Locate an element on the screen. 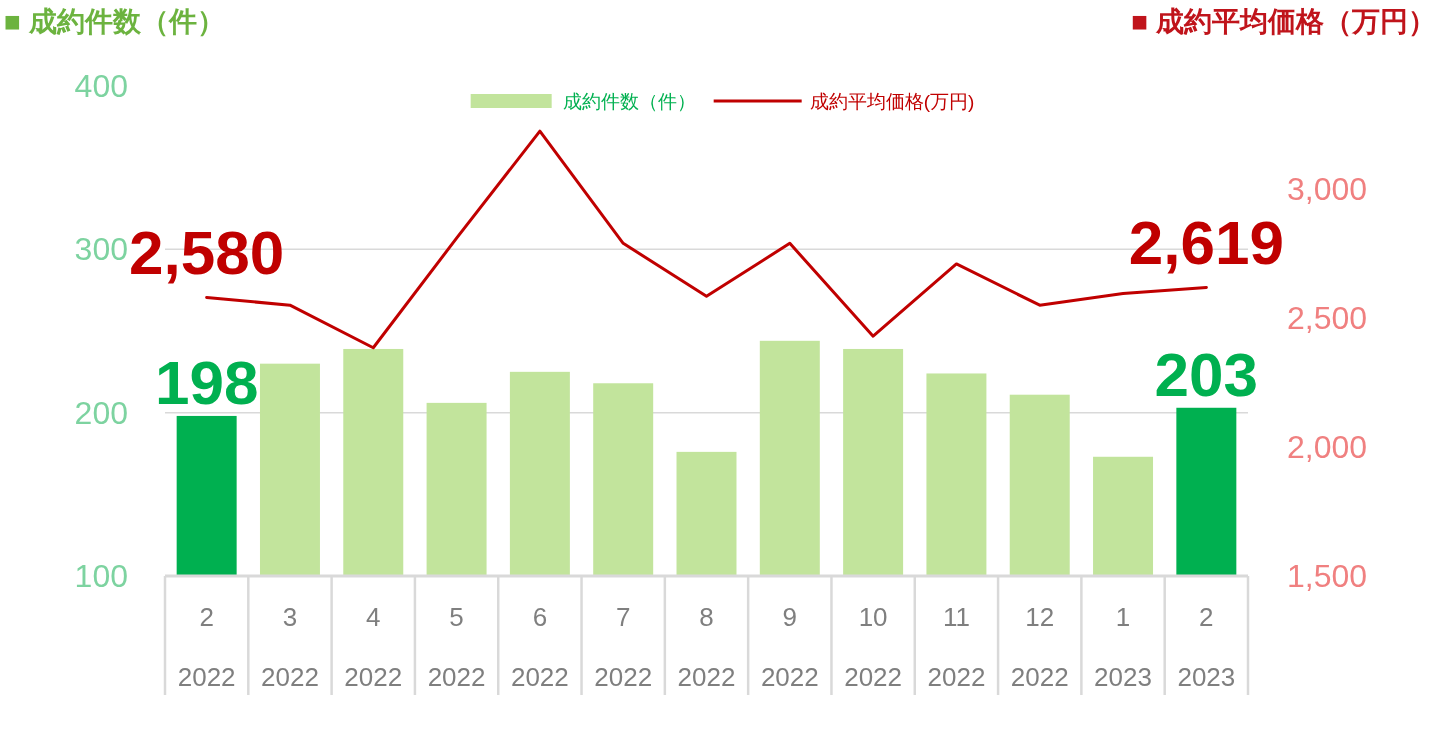  y-axis-title: ■ 成約件数（件） is located at coordinates (114, 21).